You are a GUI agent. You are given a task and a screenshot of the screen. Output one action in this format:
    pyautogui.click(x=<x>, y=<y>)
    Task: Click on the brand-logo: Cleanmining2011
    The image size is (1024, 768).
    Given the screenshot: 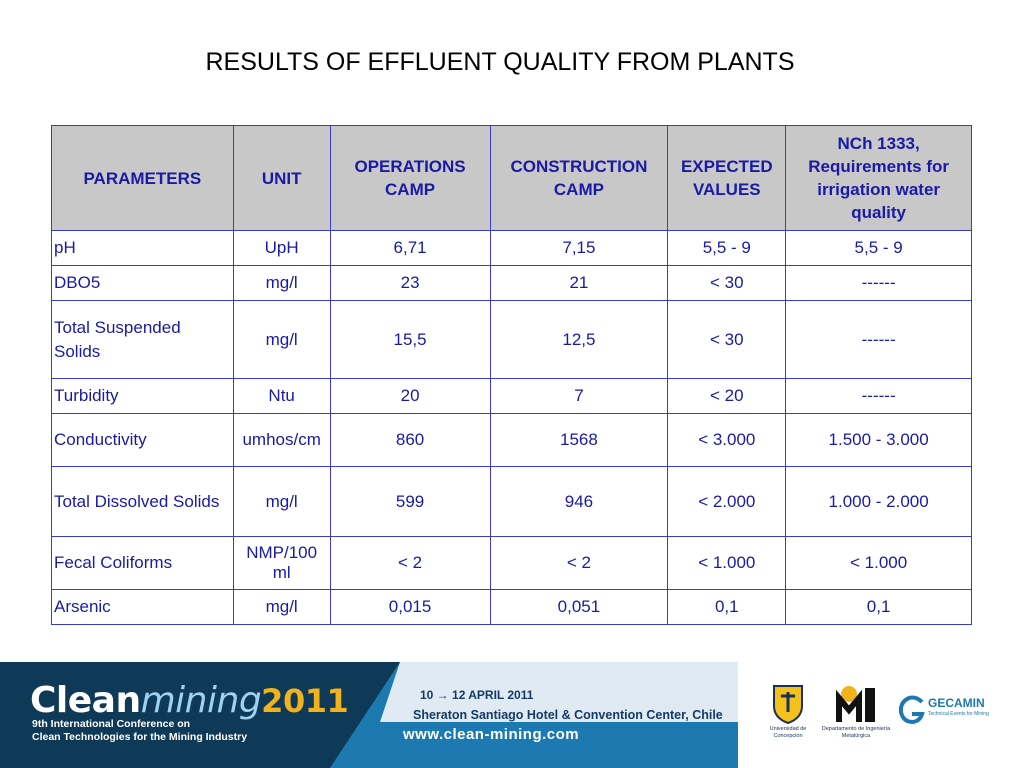 What is the action you would take?
    pyautogui.click(x=189, y=700)
    